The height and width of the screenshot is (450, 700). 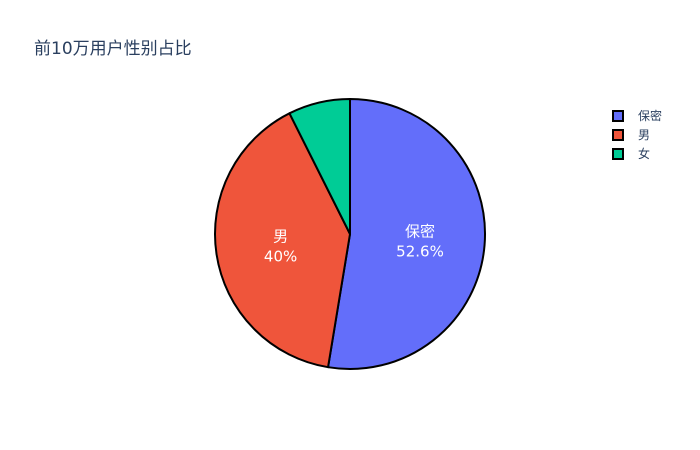 What do you see at coordinates (650, 116) in the screenshot?
I see `legend-label-baomi: 保密` at bounding box center [650, 116].